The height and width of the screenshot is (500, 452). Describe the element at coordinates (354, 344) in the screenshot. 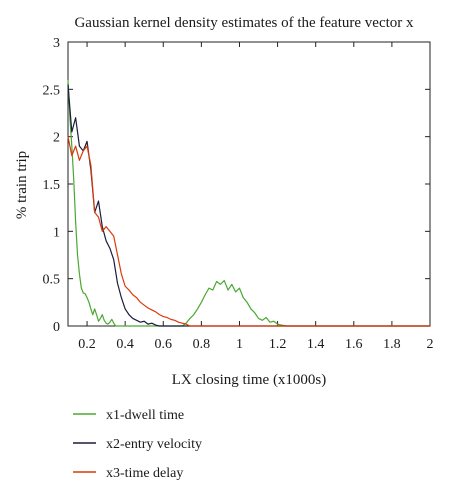

I see `x-tick-label: 1.6` at that location.